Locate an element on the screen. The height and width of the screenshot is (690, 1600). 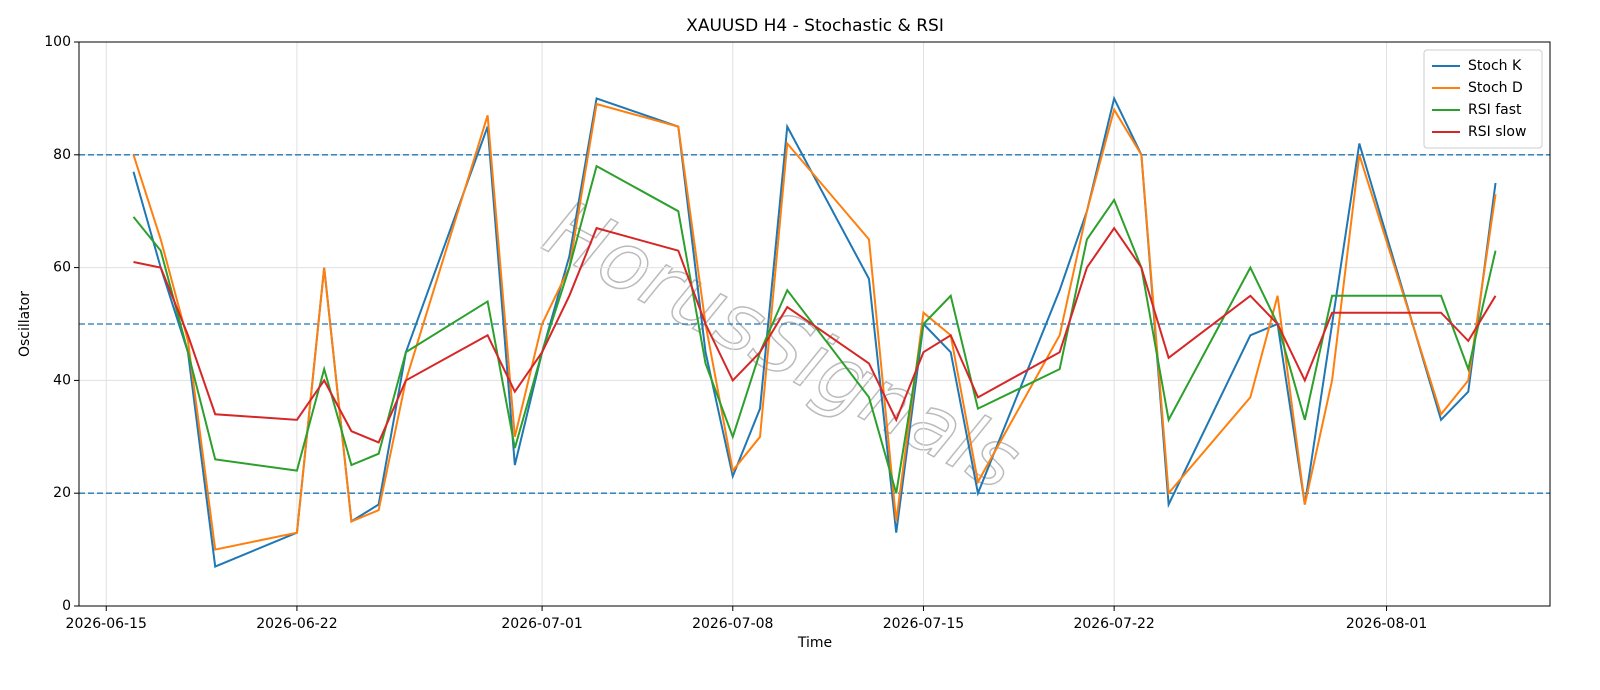
y-tick-label: 80 is located at coordinates (62, 155).